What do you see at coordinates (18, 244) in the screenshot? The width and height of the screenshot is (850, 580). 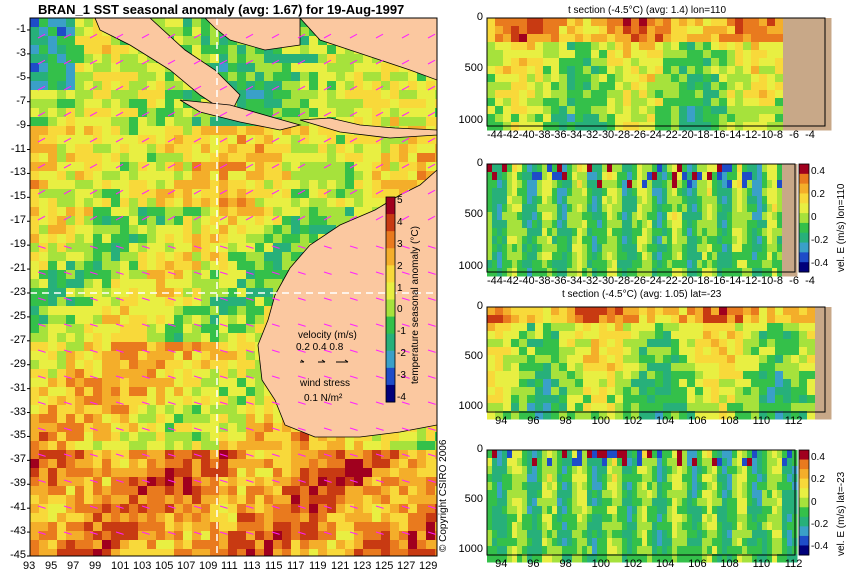 I see `map-y-tick-label: -19` at bounding box center [18, 244].